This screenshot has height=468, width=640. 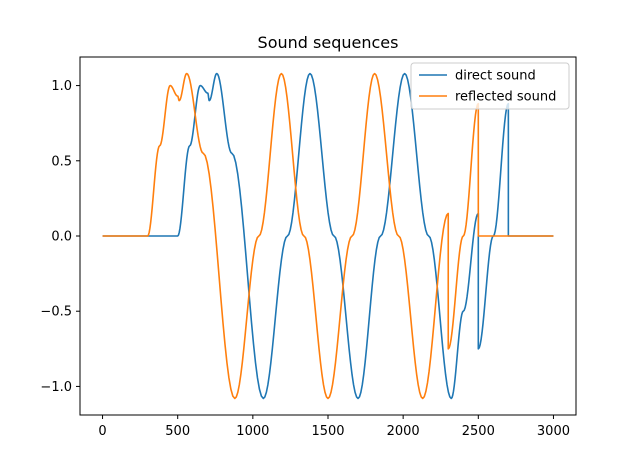 I want to click on x-tick-label: 0, so click(x=102, y=431).